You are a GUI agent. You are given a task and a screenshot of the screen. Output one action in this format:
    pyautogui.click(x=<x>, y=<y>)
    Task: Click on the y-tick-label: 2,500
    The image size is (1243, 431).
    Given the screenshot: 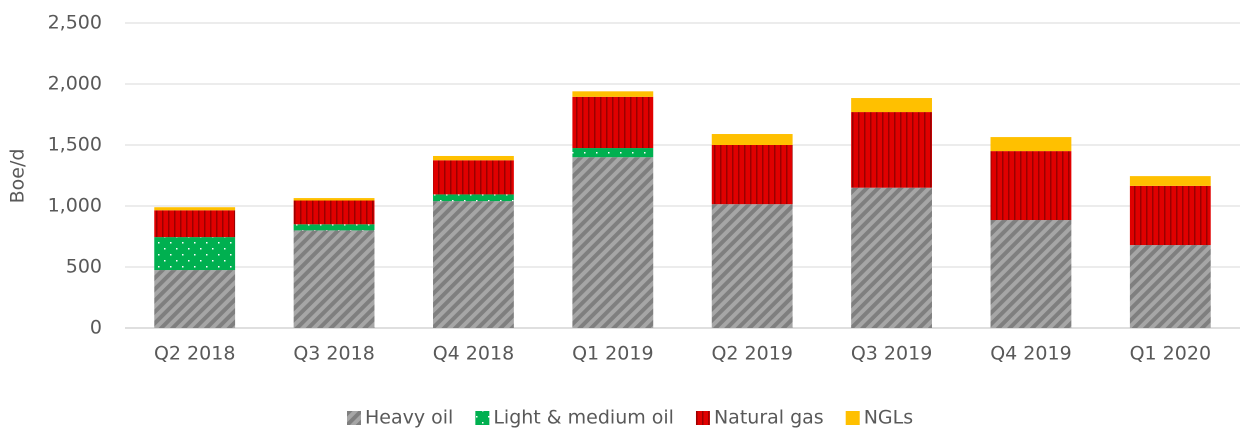 What is the action you would take?
    pyautogui.click(x=75, y=23)
    